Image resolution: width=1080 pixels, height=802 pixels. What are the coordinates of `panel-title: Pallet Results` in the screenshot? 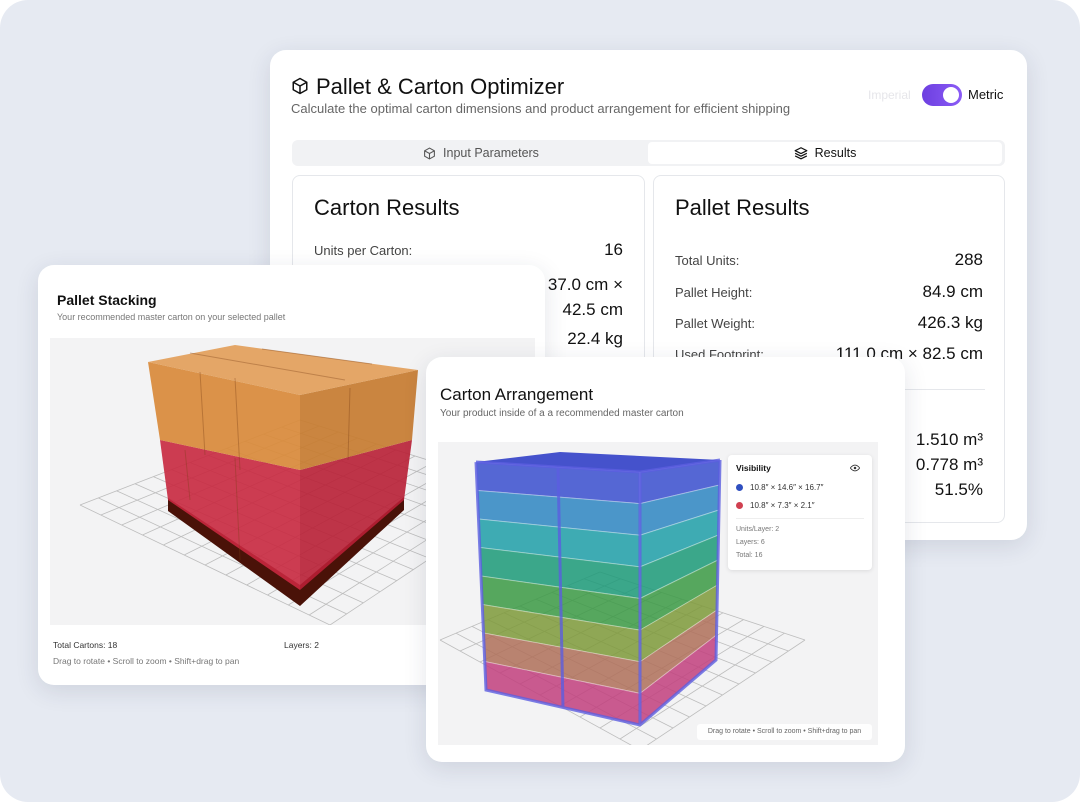 It's located at (742, 207).